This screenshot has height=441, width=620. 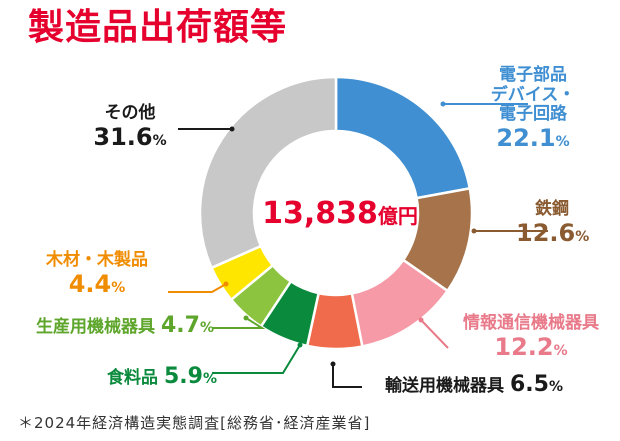 I want to click on slice-percent-3: 6.5, so click(x=529, y=384).